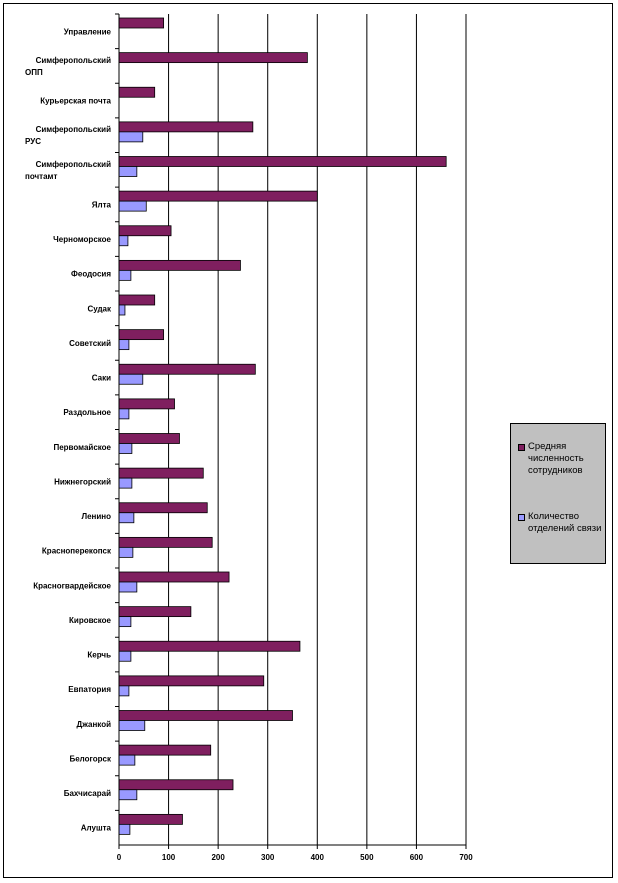 The width and height of the screenshot is (618, 883). I want to click on category-label: Бахчисарай, so click(87, 793).